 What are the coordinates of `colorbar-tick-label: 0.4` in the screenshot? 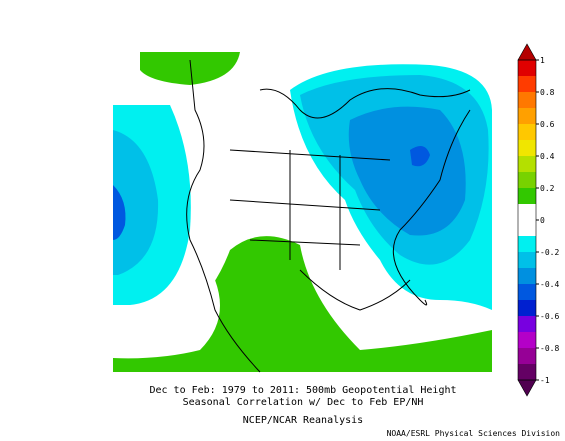 It's located at (547, 156).